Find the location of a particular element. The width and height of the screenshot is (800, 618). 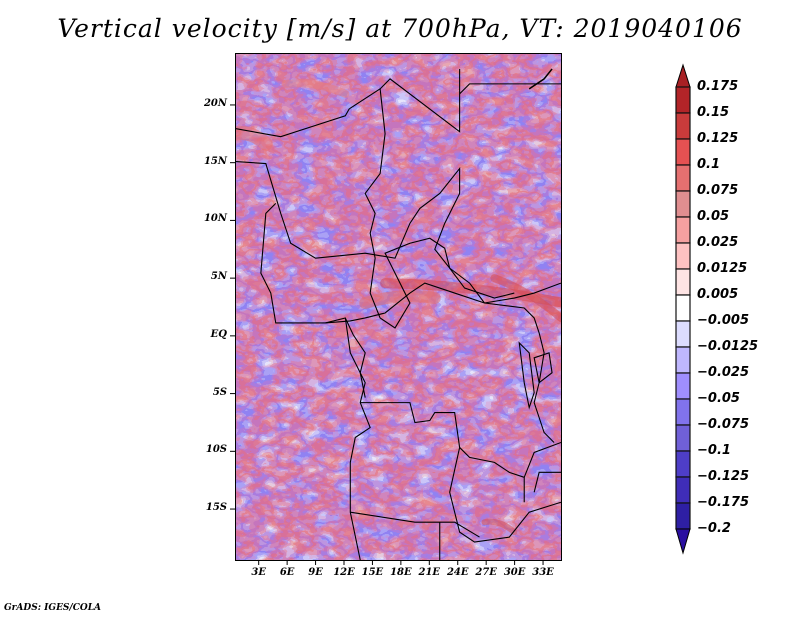

colorbar-label: 0.0125 is located at coordinates (722, 268).